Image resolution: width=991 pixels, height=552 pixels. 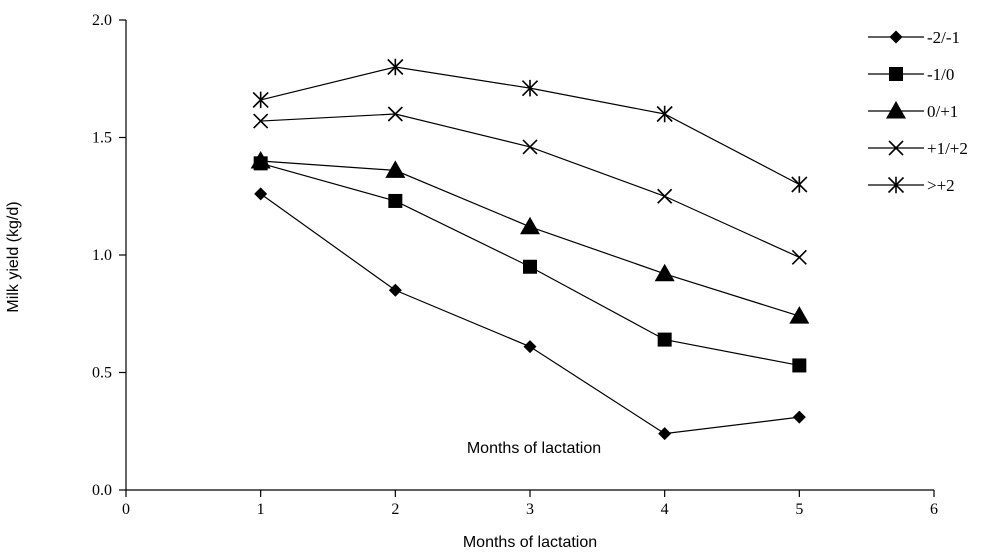 What do you see at coordinates (941, 185) in the screenshot?
I see `legend-label: >+2` at bounding box center [941, 185].